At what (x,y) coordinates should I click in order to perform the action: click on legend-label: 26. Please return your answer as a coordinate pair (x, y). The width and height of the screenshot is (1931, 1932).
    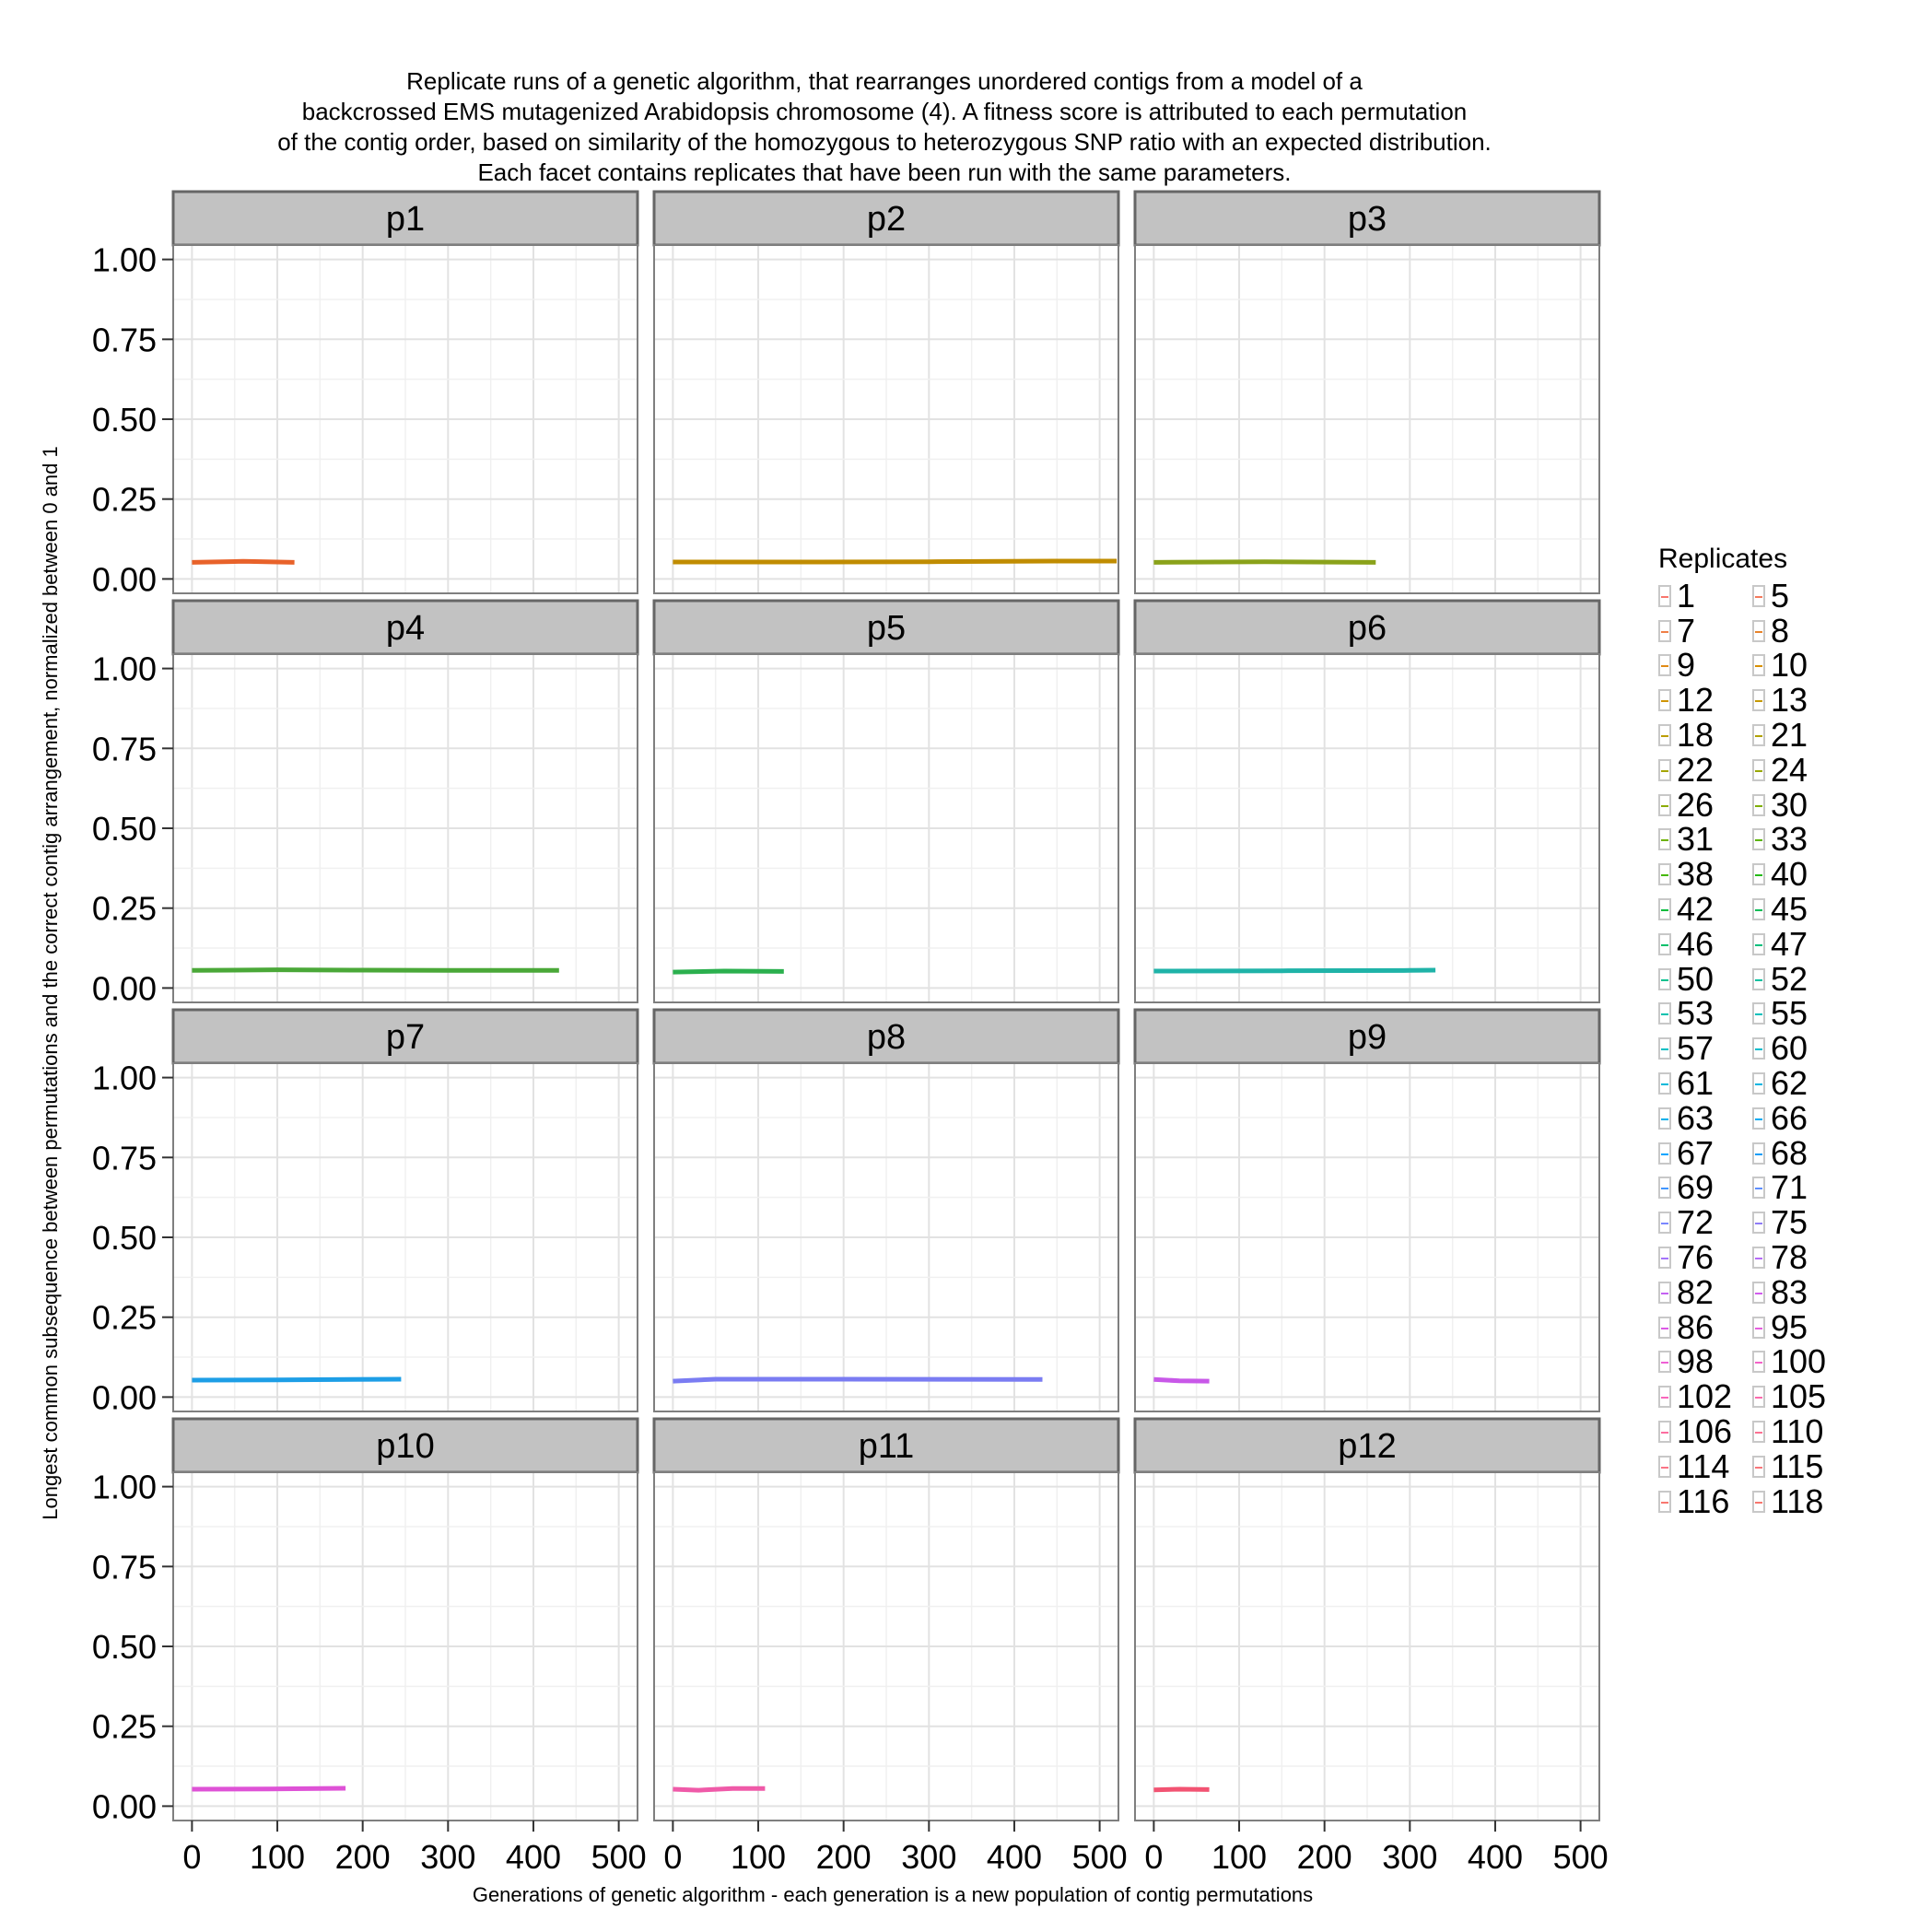
    Looking at the image, I should click on (1695, 804).